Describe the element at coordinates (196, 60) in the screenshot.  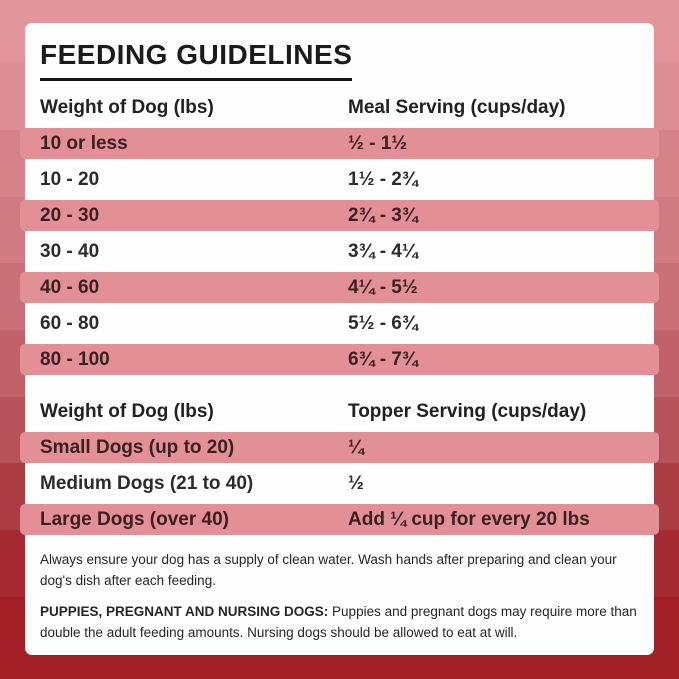
I see `page-title: FEEDING GUIDELINES` at that location.